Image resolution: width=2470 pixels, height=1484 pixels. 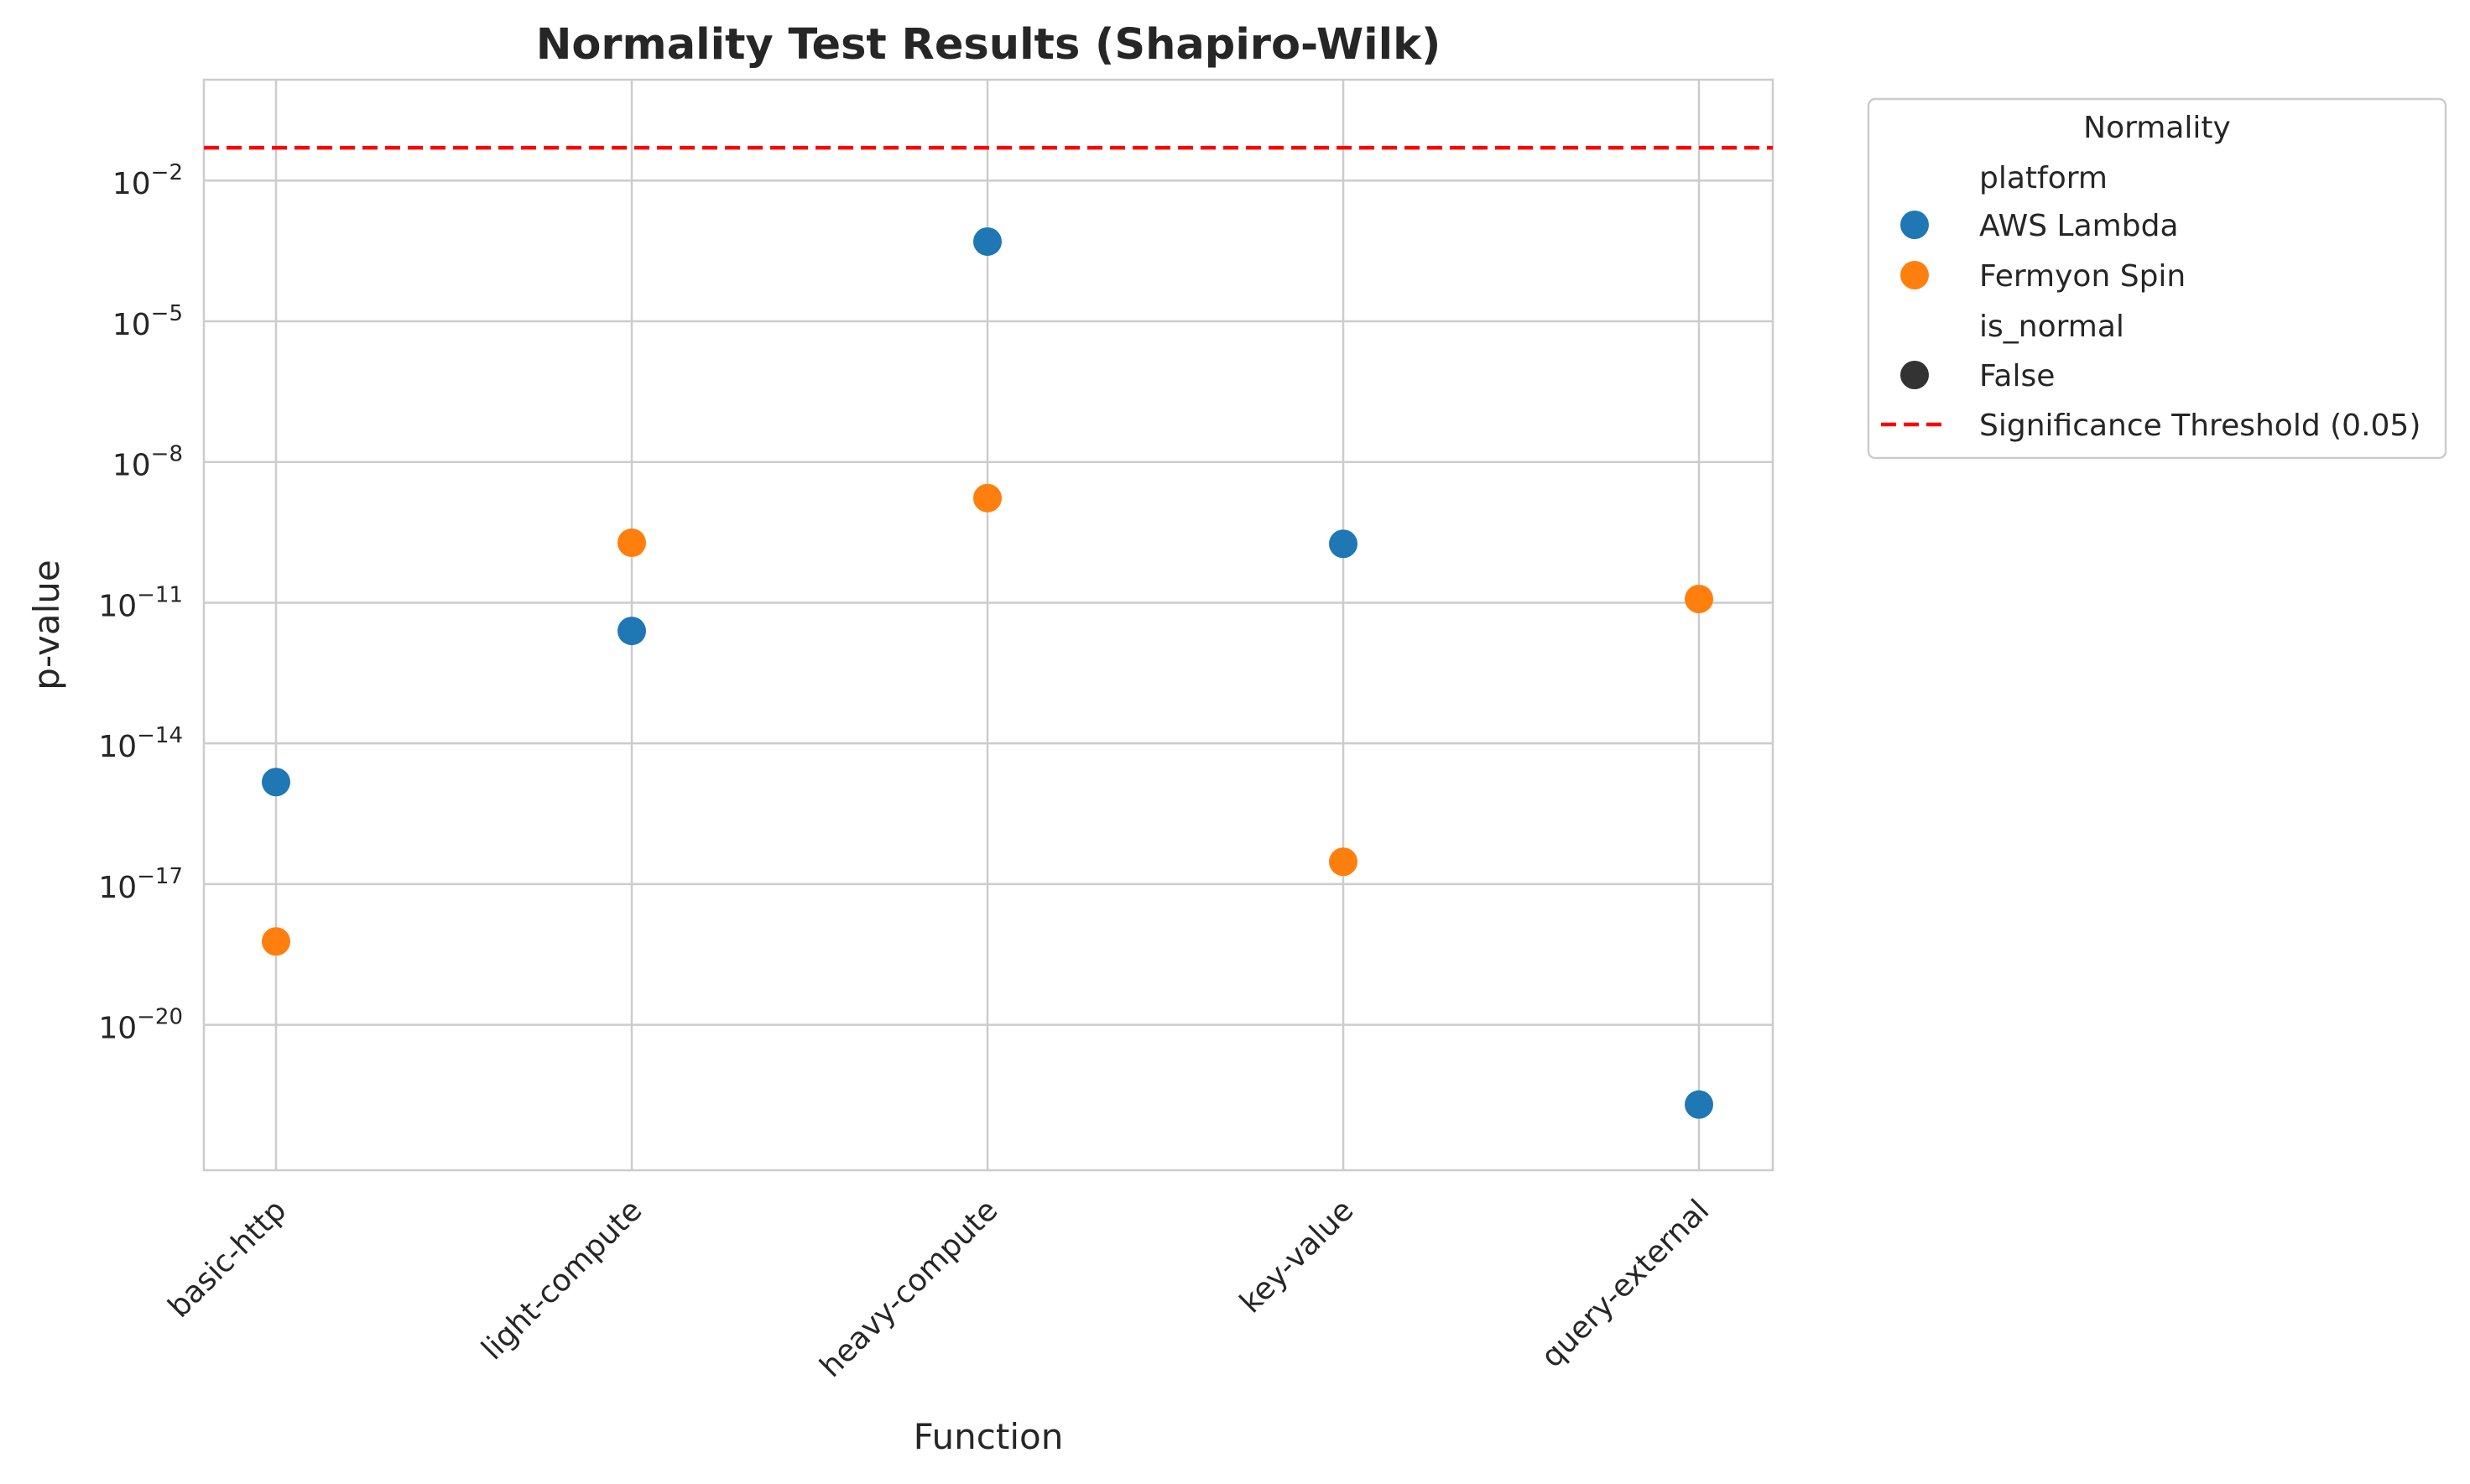 What do you see at coordinates (228, 1259) in the screenshot?
I see `x-tick-label-basic-http: basic-http` at bounding box center [228, 1259].